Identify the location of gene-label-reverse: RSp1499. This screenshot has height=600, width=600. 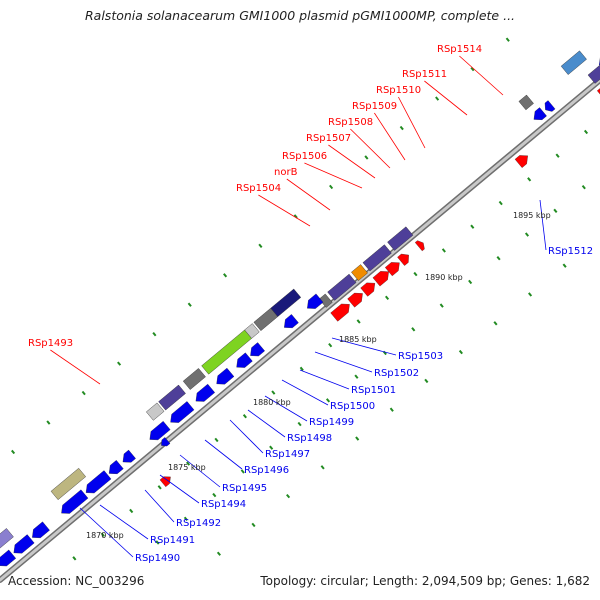
(331, 422).